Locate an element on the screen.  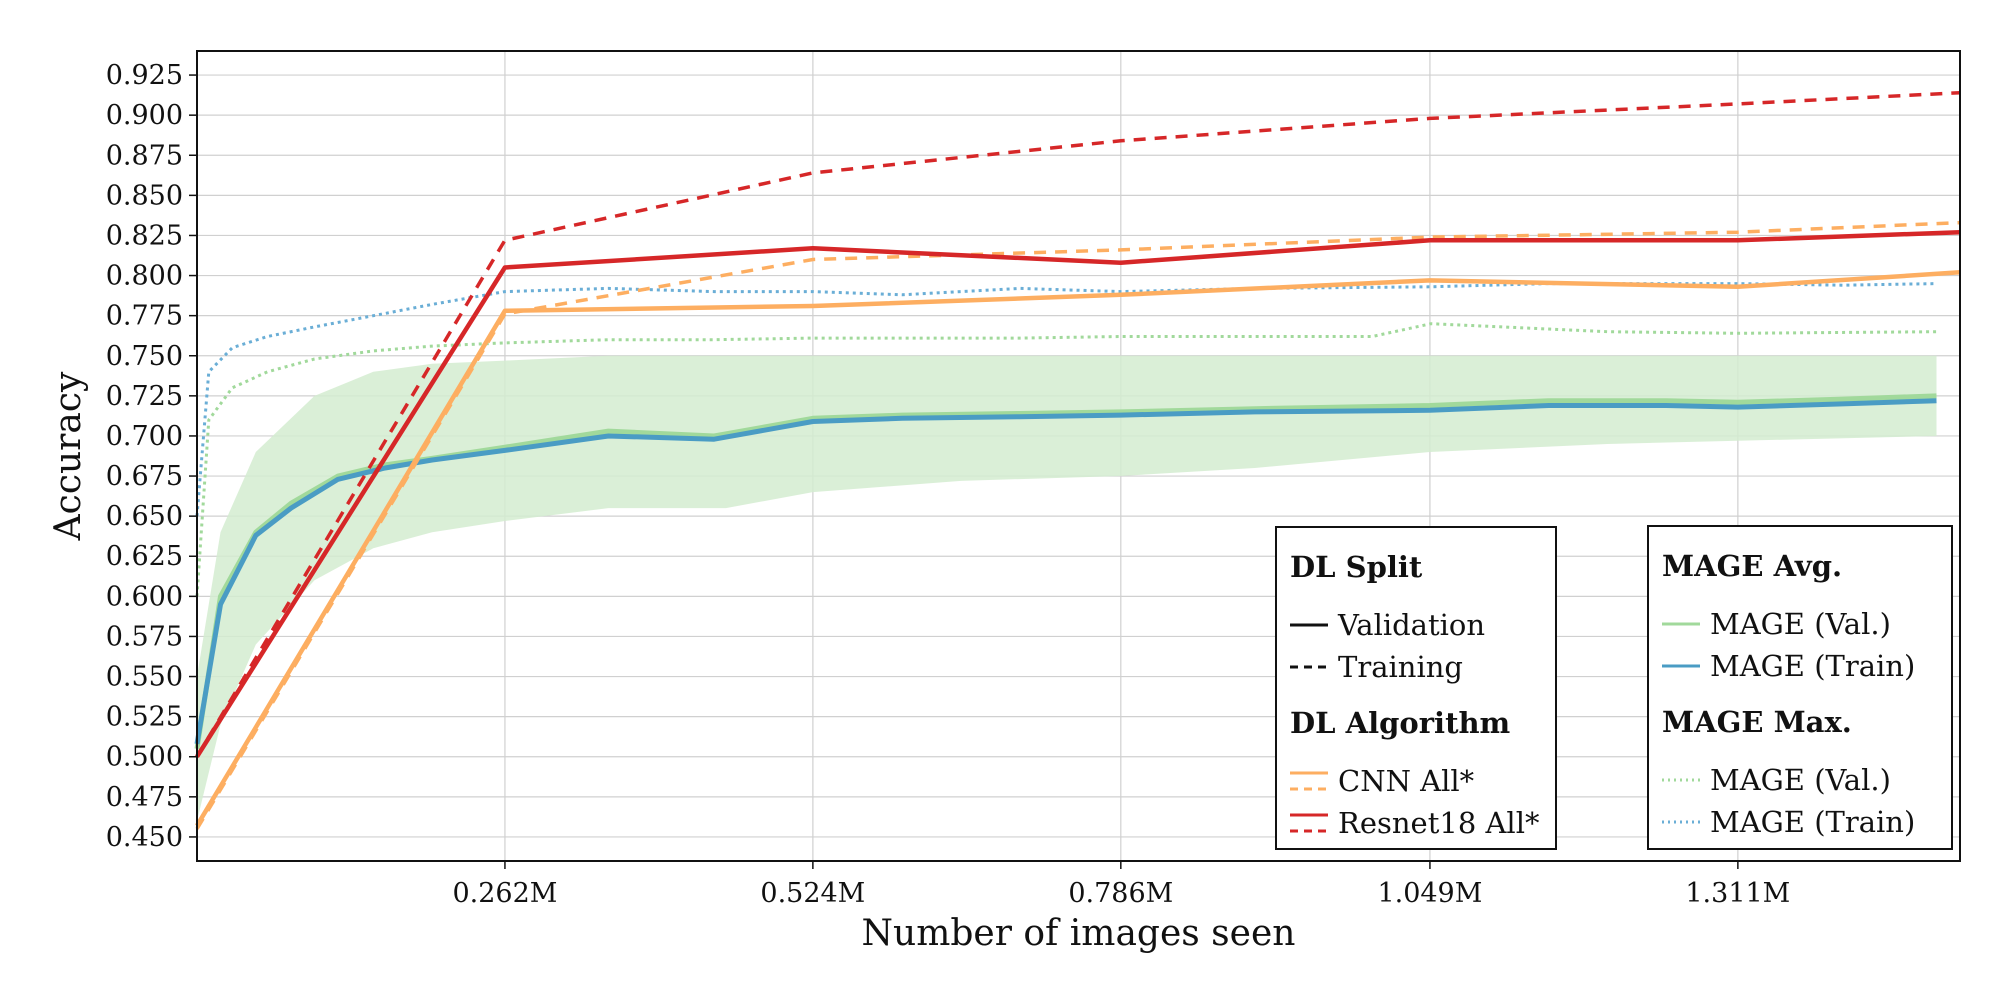
x-tick-label: 0.524M is located at coordinates (812, 893).